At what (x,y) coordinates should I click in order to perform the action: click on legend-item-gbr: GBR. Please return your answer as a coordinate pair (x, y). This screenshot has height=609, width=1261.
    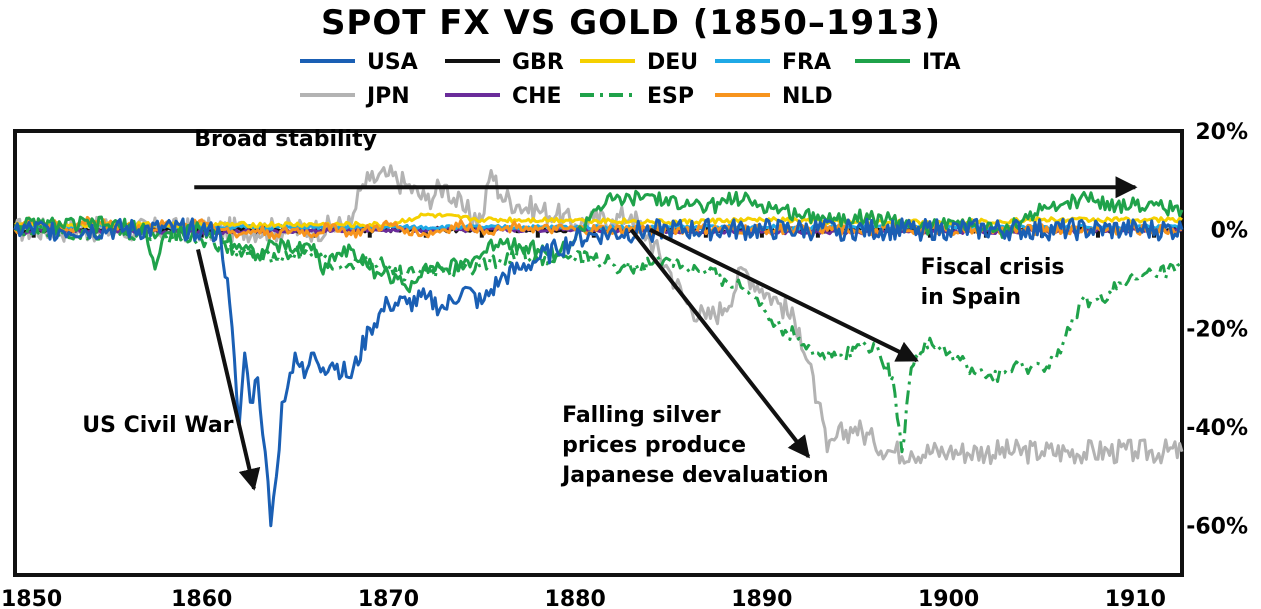
    Looking at the image, I should click on (504, 62).